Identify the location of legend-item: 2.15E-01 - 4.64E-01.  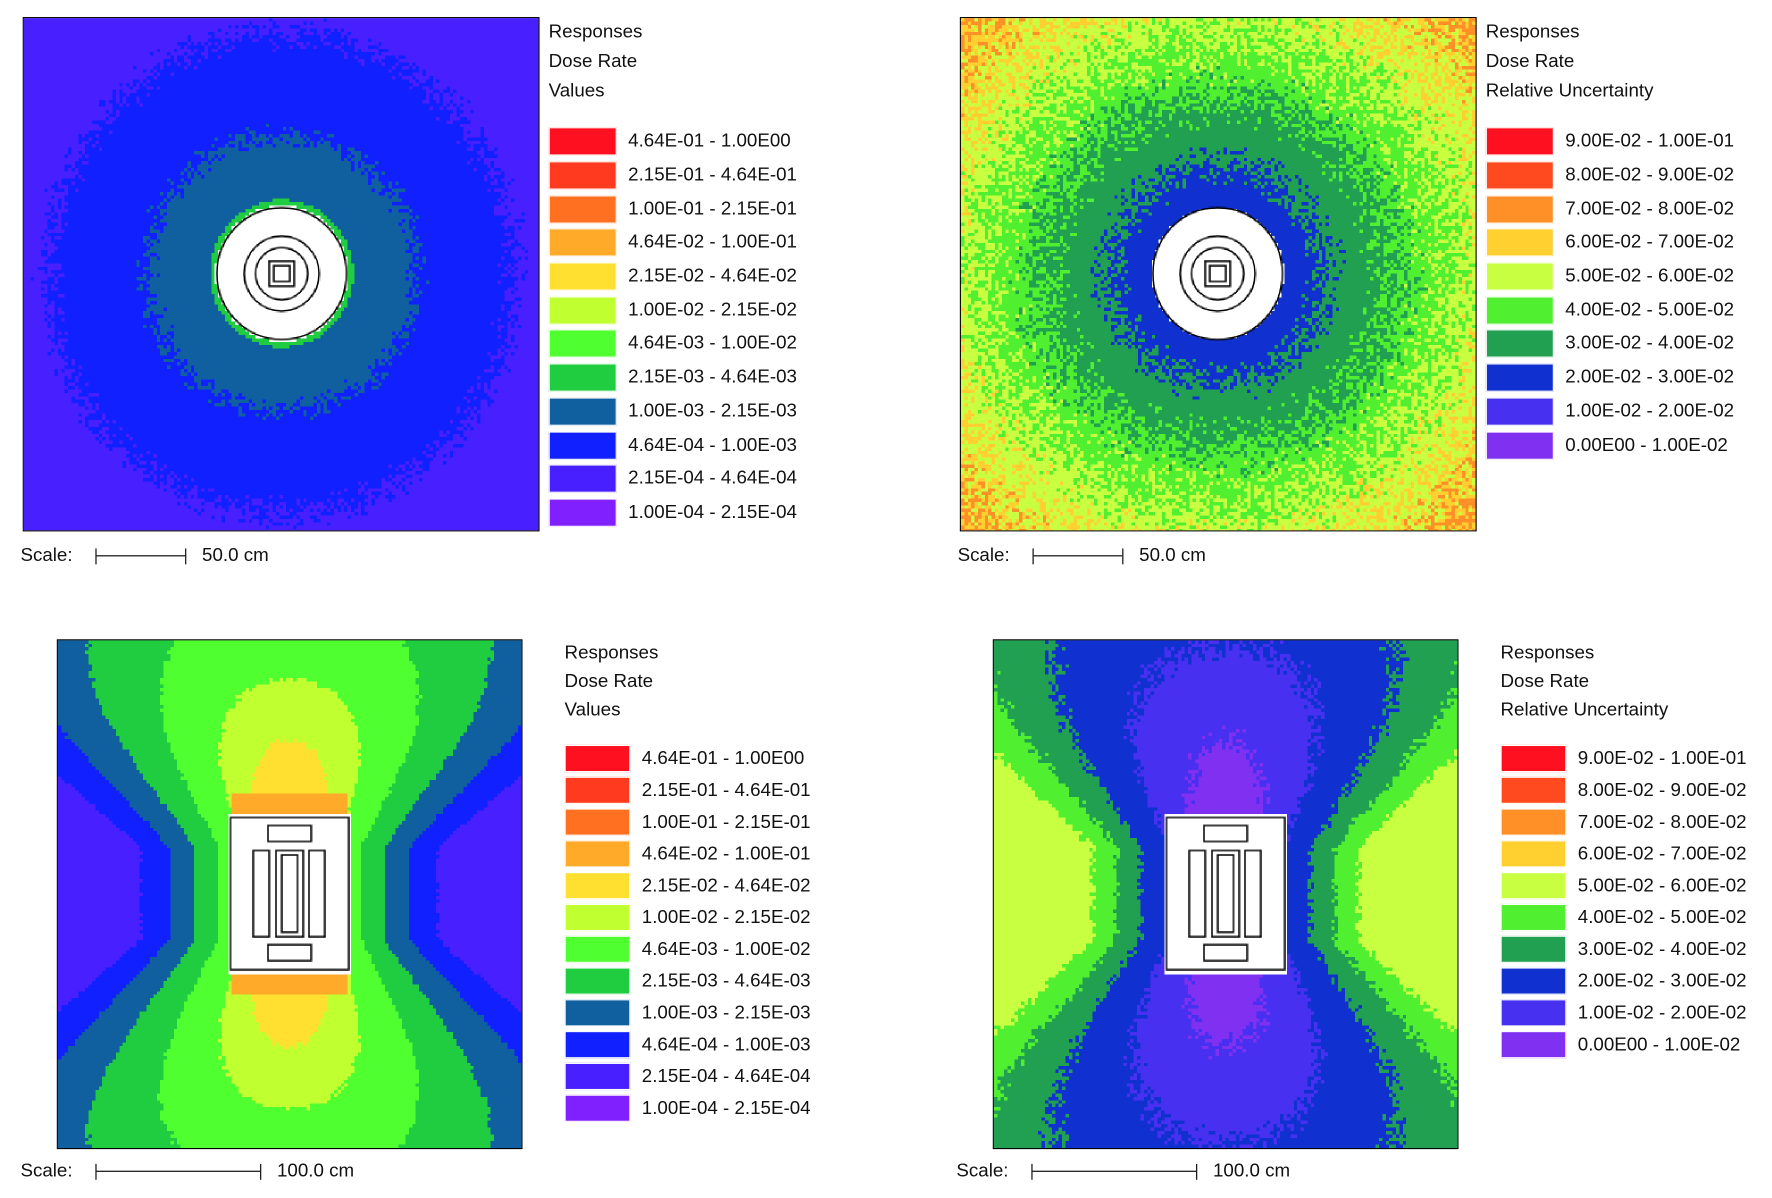
(687, 790).